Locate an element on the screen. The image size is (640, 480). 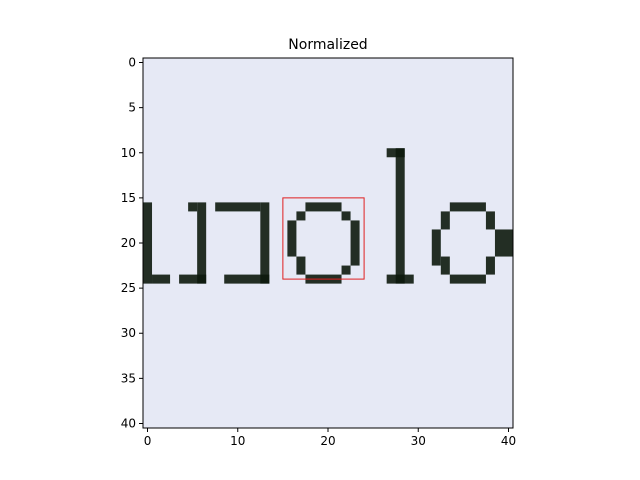
x-tick-label: 40 is located at coordinates (508, 441).